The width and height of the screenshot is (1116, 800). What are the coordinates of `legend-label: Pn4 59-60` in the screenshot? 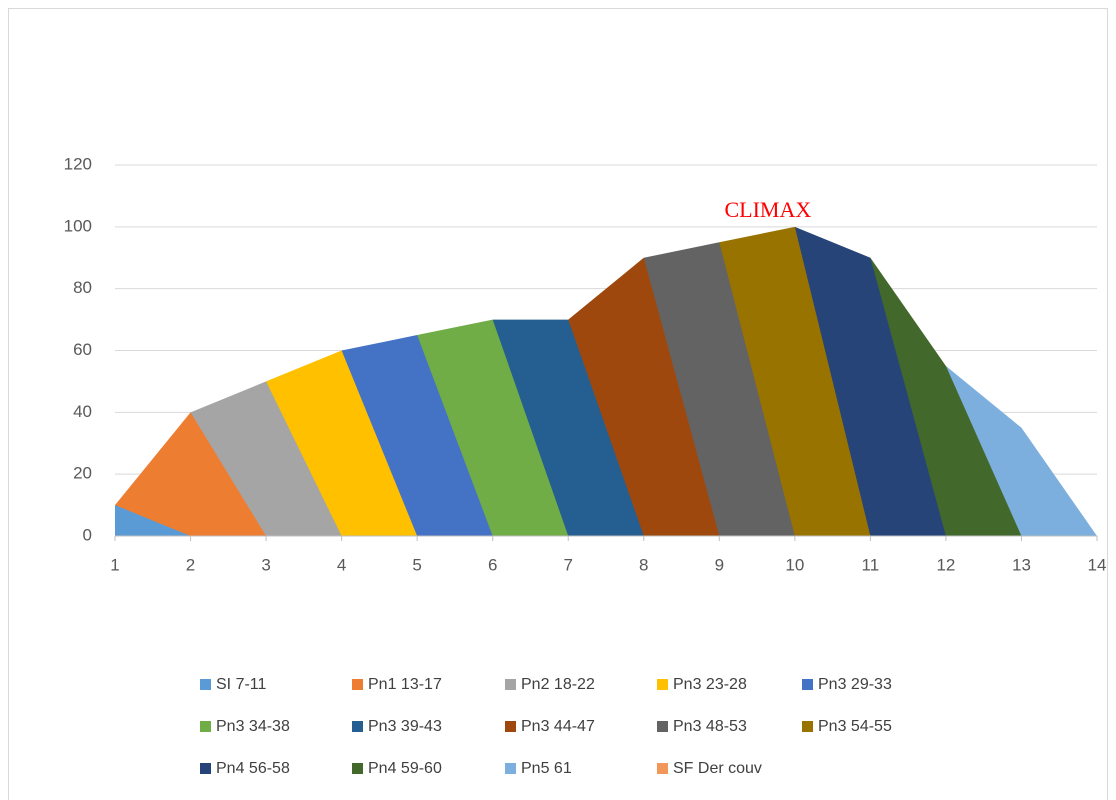 It's located at (405, 768).